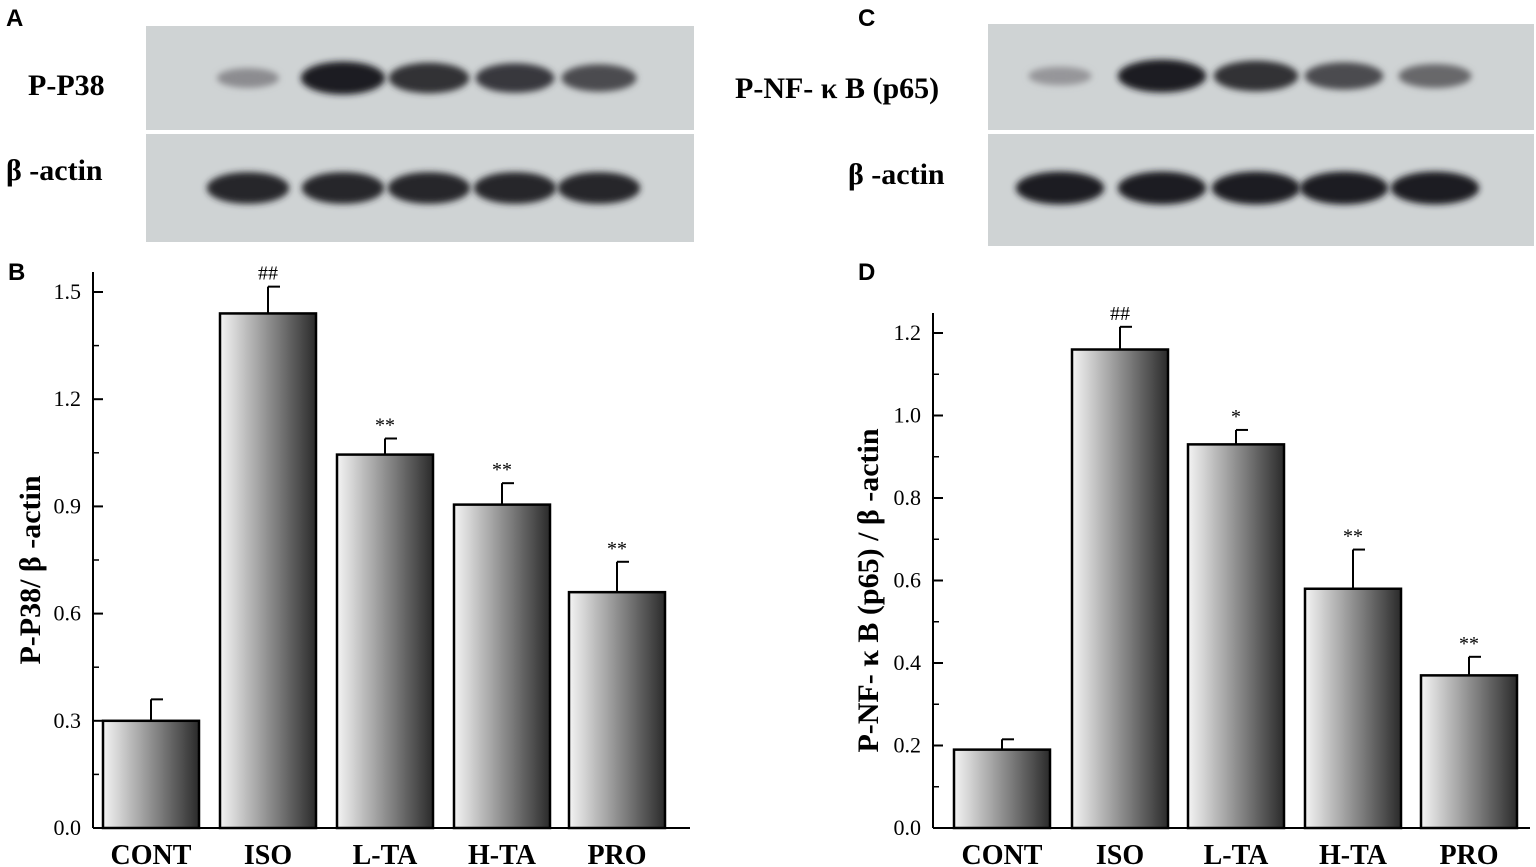 This screenshot has width=1536, height=867. What do you see at coordinates (151, 853) in the screenshot?
I see `chart-b-x-tick-label: CONT` at bounding box center [151, 853].